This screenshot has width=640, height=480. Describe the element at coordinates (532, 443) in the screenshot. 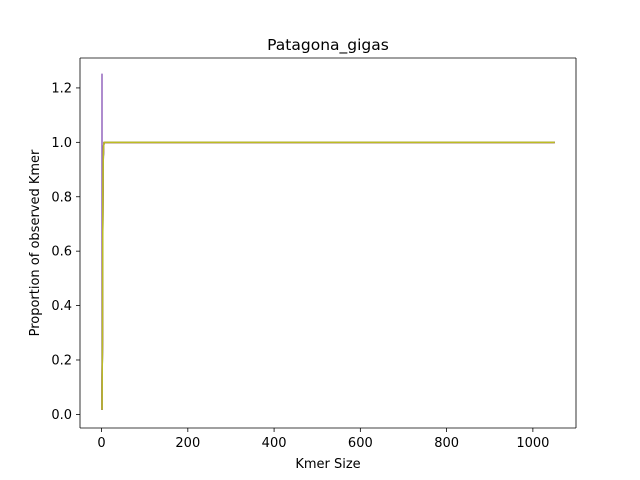

I see `x-tick-label: 1000` at that location.